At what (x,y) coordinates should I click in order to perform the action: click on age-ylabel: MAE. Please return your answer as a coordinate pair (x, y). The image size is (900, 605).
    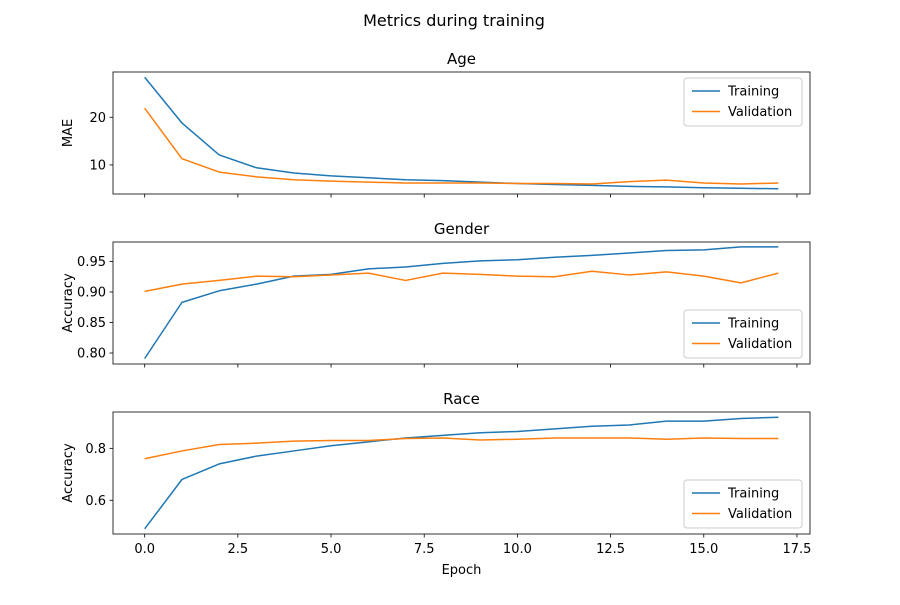
    Looking at the image, I should click on (68, 133).